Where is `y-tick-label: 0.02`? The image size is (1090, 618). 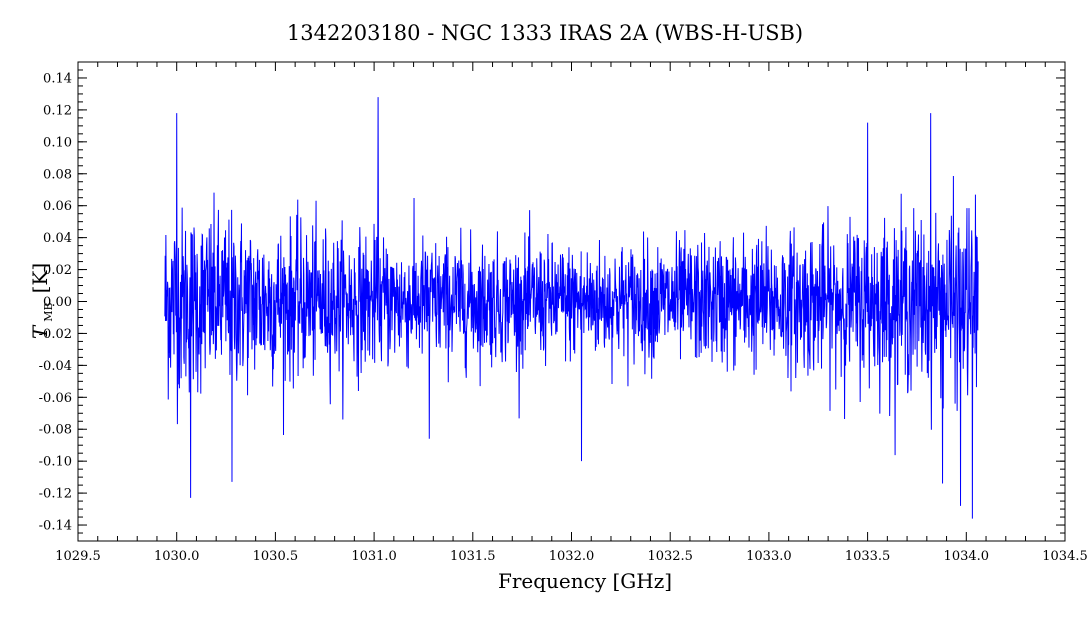
y-tick-label: 0.02 is located at coordinates (57, 270).